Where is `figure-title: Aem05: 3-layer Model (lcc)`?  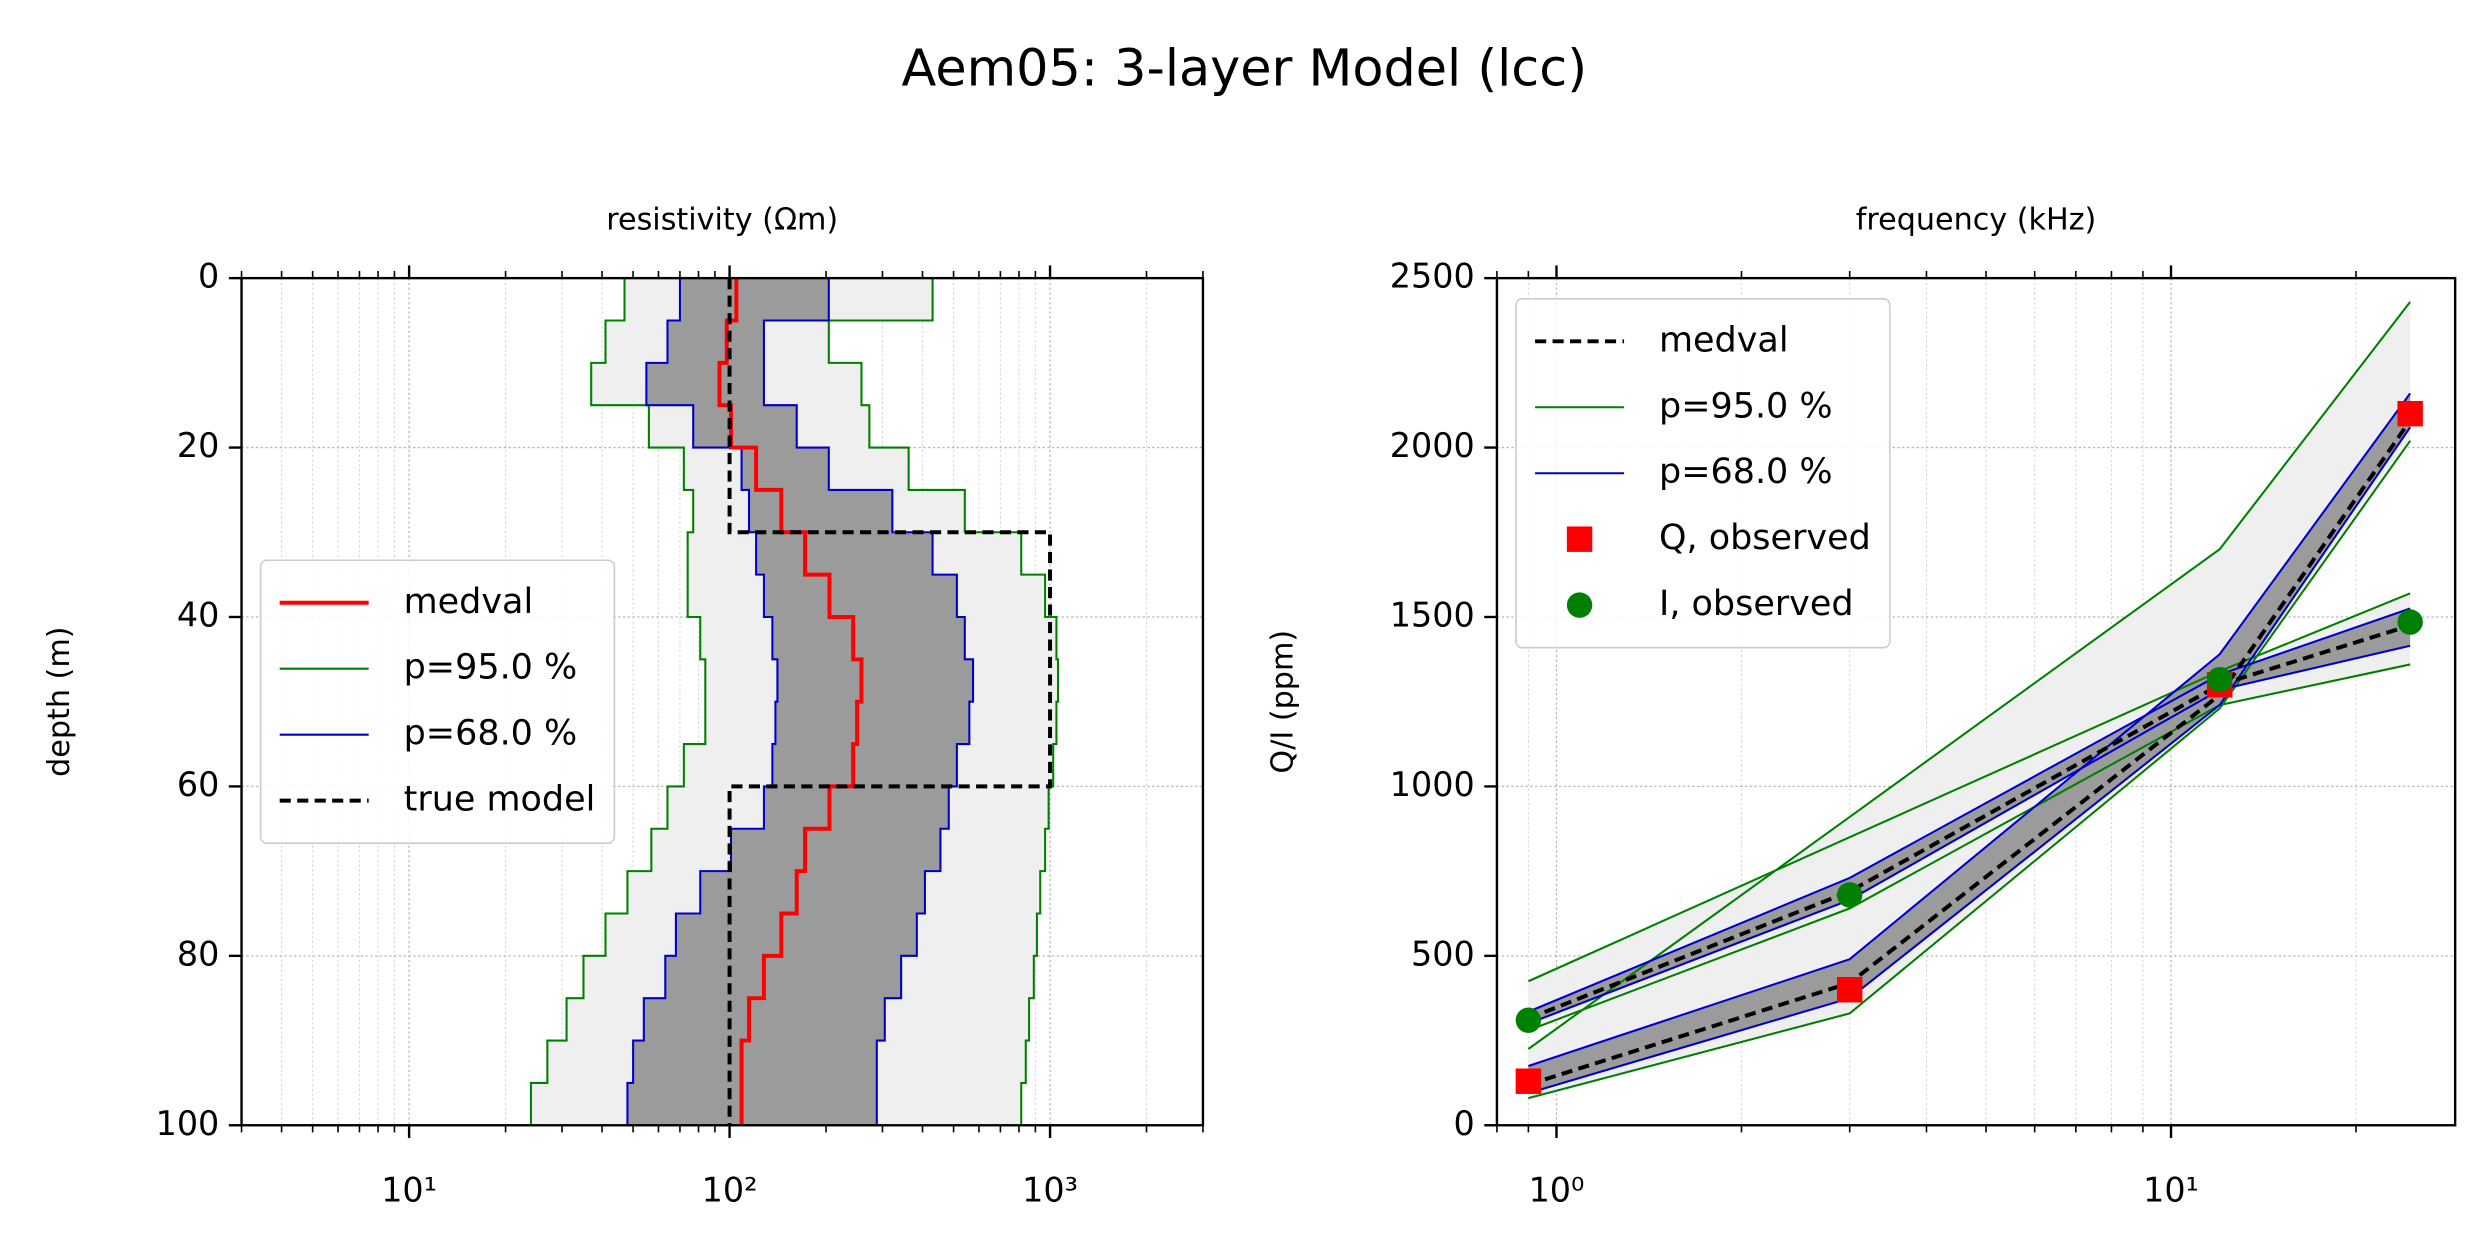
figure-title: Aem05: 3-layer Model (lcc) is located at coordinates (1244, 68).